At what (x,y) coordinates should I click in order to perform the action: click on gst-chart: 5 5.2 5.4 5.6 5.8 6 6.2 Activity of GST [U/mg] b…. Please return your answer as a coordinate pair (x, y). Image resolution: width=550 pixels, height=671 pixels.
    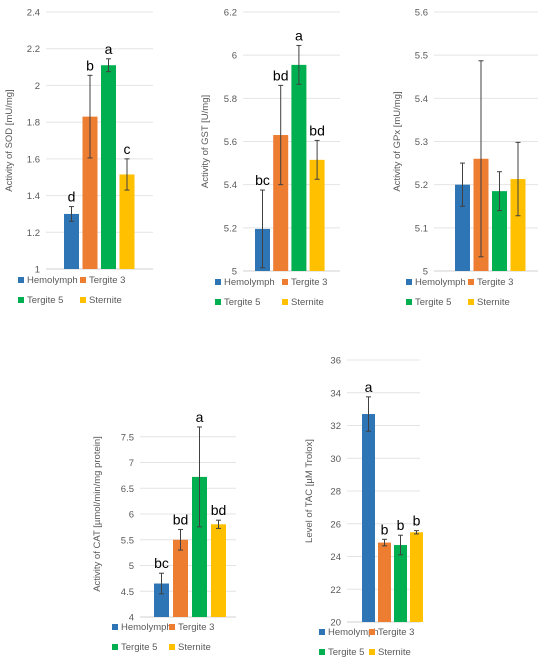
    Looking at the image, I should click on (270, 158).